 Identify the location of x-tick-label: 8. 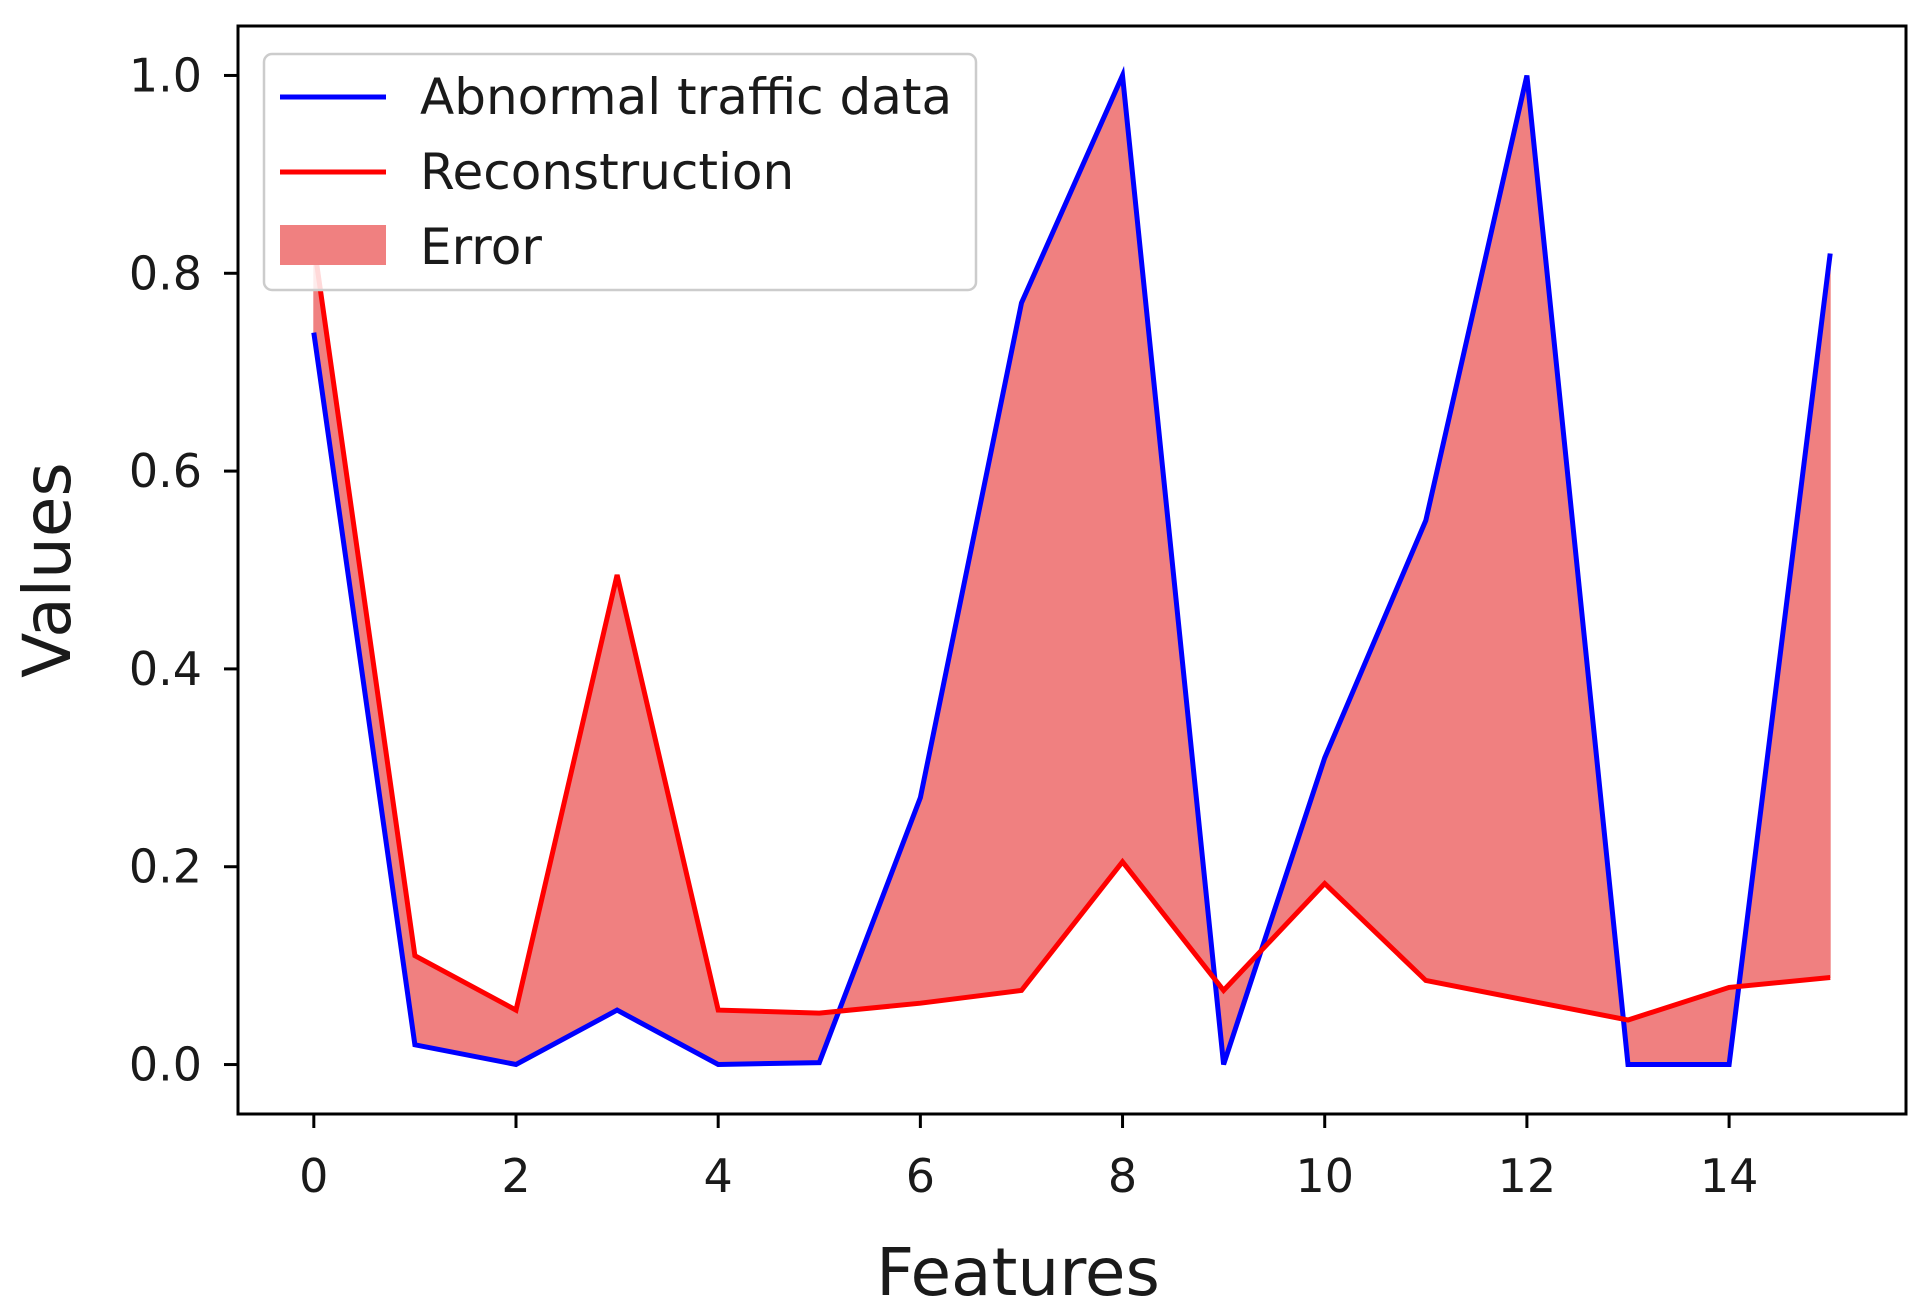
(1122, 1176).